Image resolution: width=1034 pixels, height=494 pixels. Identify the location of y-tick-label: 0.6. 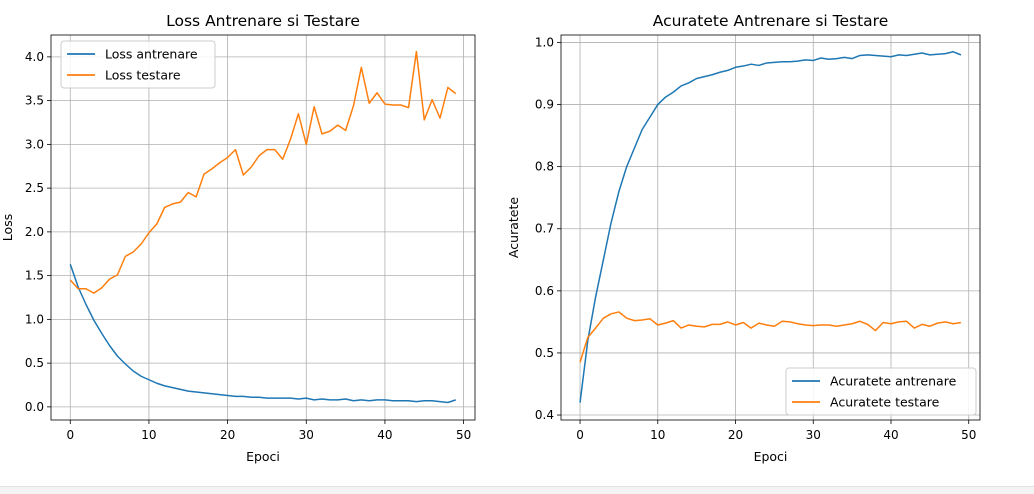
(544, 291).